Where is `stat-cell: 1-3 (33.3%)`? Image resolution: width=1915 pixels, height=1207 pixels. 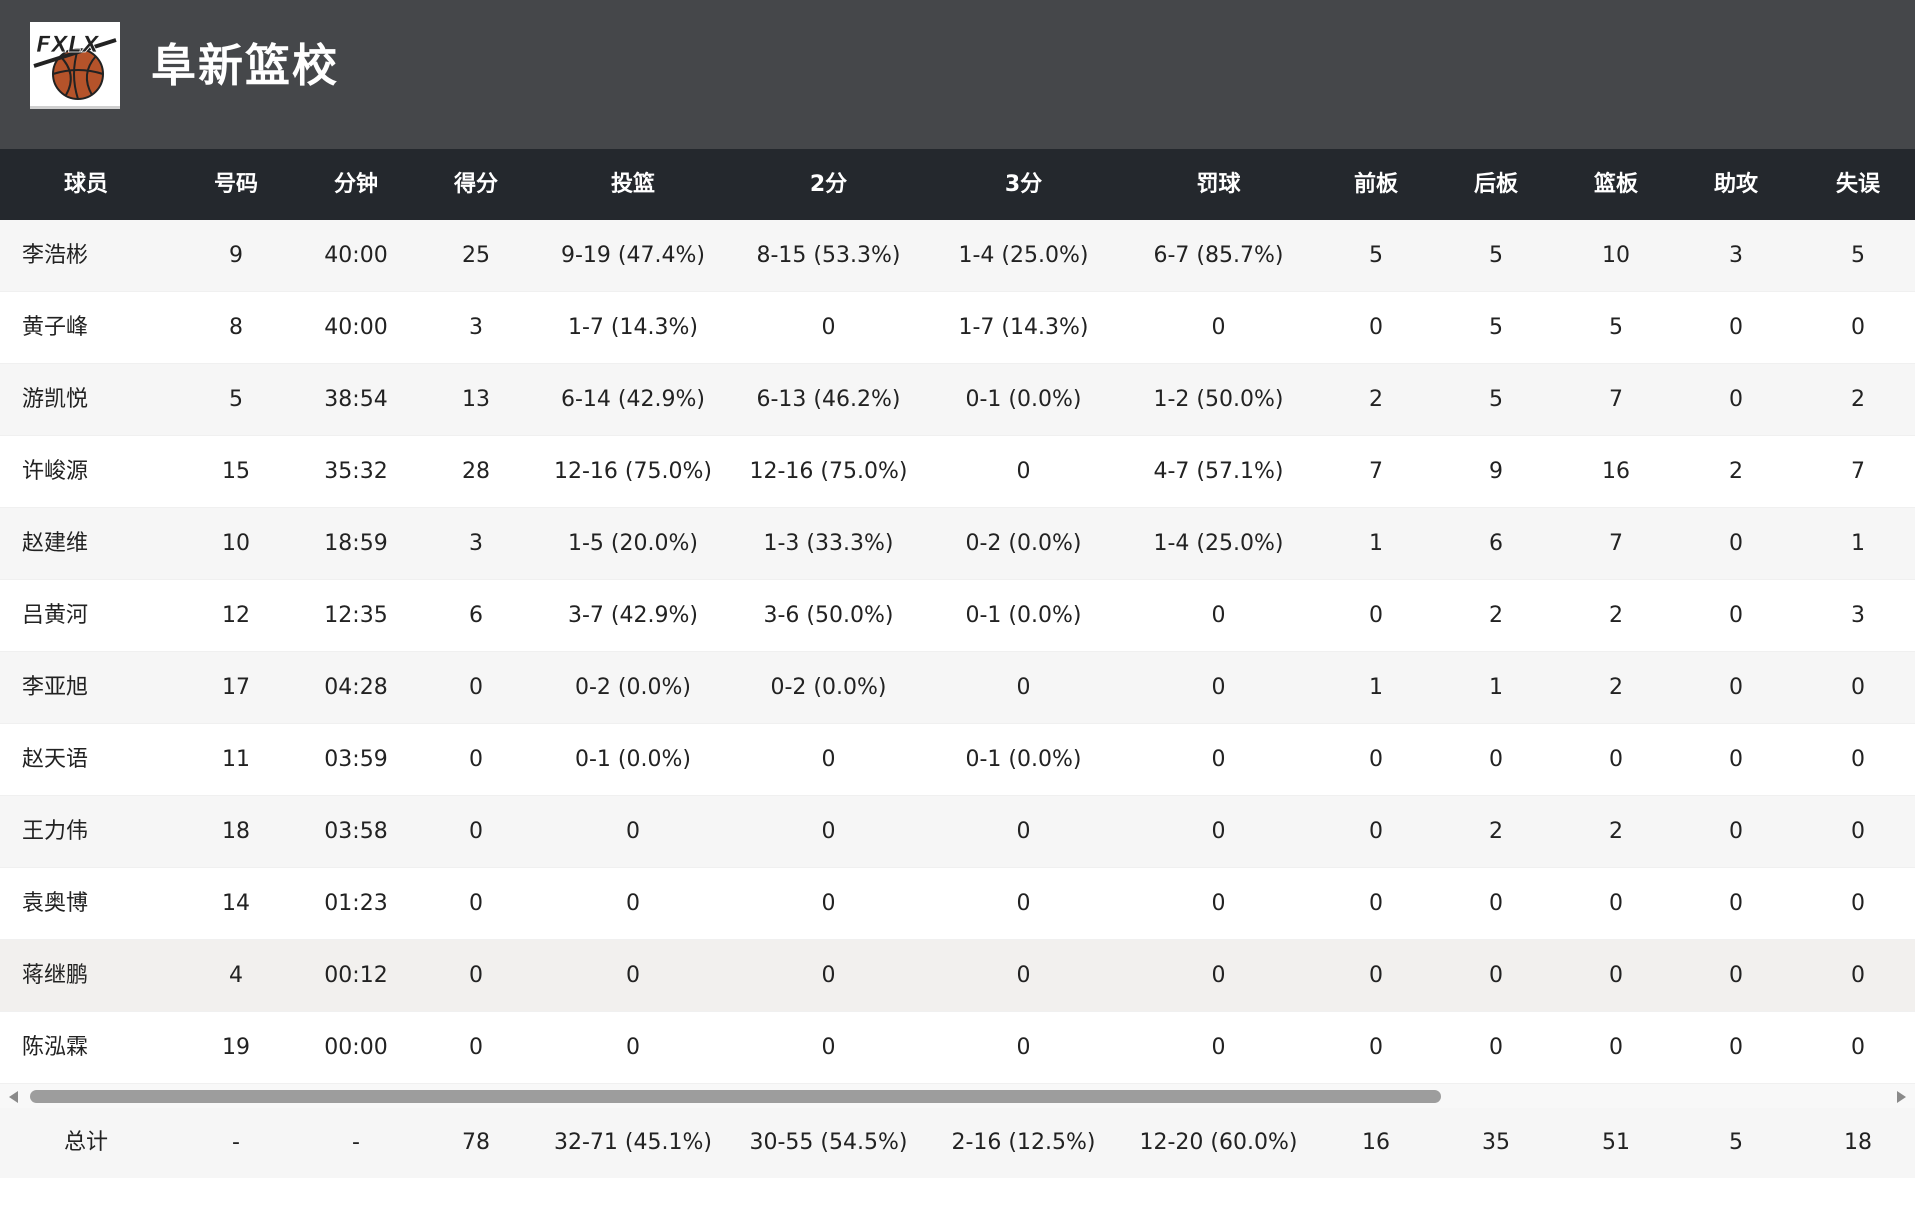 stat-cell: 1-3 (33.3%) is located at coordinates (828, 543).